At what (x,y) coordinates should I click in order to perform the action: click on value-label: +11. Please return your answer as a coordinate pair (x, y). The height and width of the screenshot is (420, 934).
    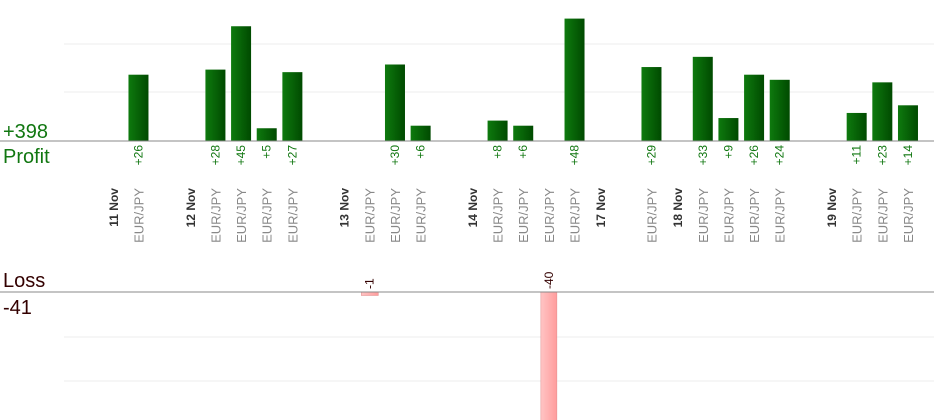
    Looking at the image, I should click on (857, 155).